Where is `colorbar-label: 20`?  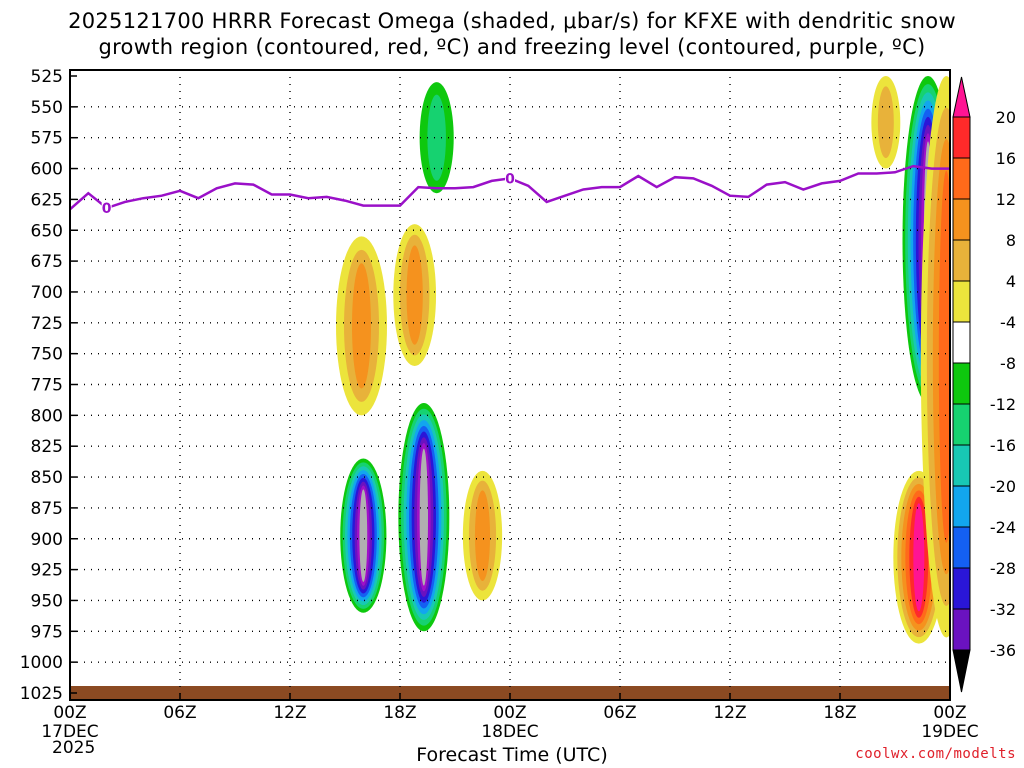
colorbar-label: 20 is located at coordinates (1006, 117).